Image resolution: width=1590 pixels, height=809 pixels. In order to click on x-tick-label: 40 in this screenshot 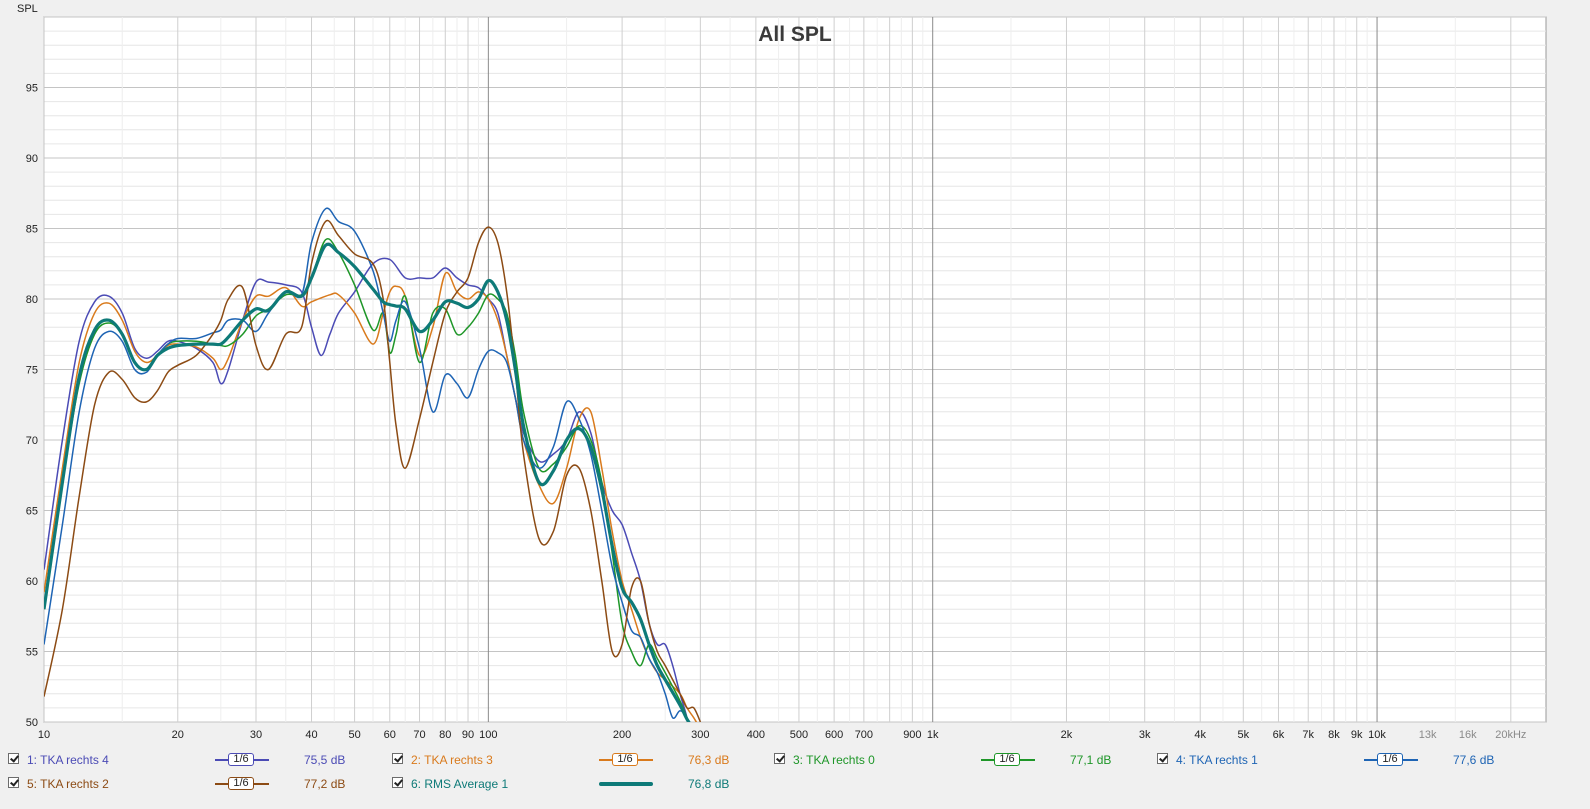, I will do `click(311, 735)`.